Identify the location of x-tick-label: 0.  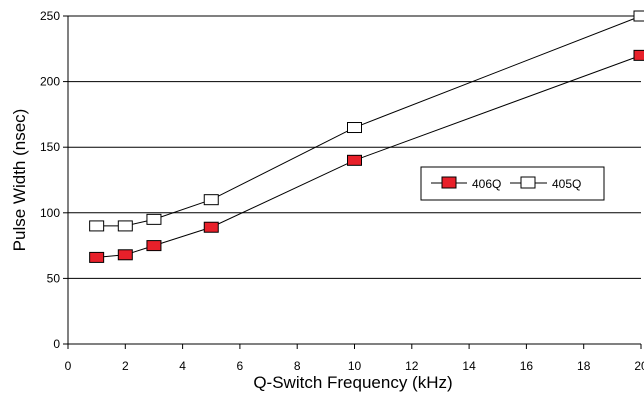
(68, 366).